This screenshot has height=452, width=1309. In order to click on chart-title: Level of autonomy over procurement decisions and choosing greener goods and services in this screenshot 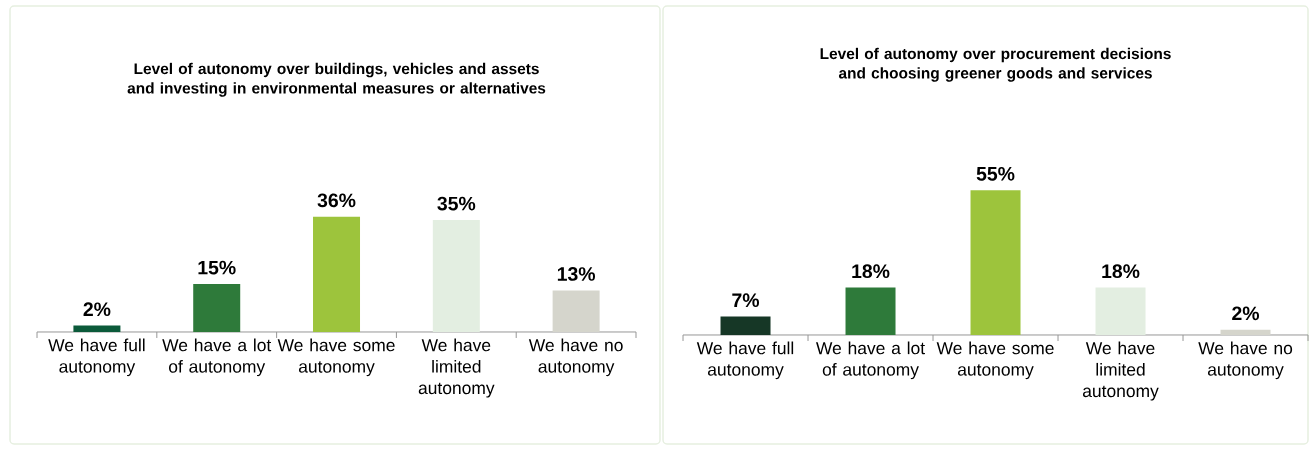, I will do `click(995, 64)`.